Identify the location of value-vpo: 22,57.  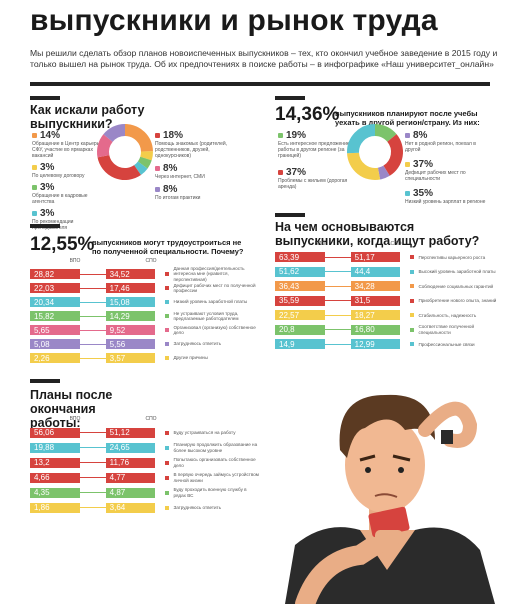
(300, 315).